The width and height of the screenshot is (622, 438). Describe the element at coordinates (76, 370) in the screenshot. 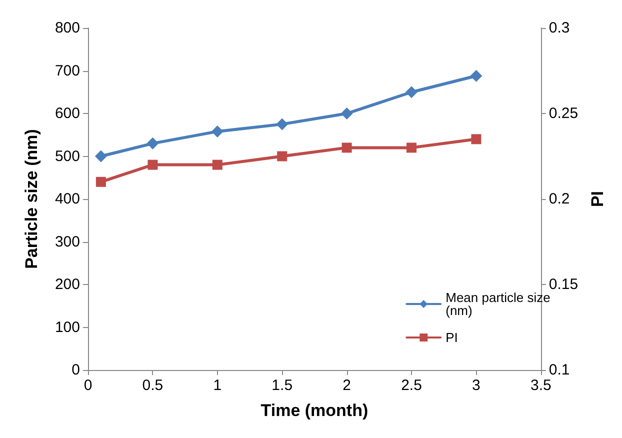

I see `y-tick-label: 0` at that location.